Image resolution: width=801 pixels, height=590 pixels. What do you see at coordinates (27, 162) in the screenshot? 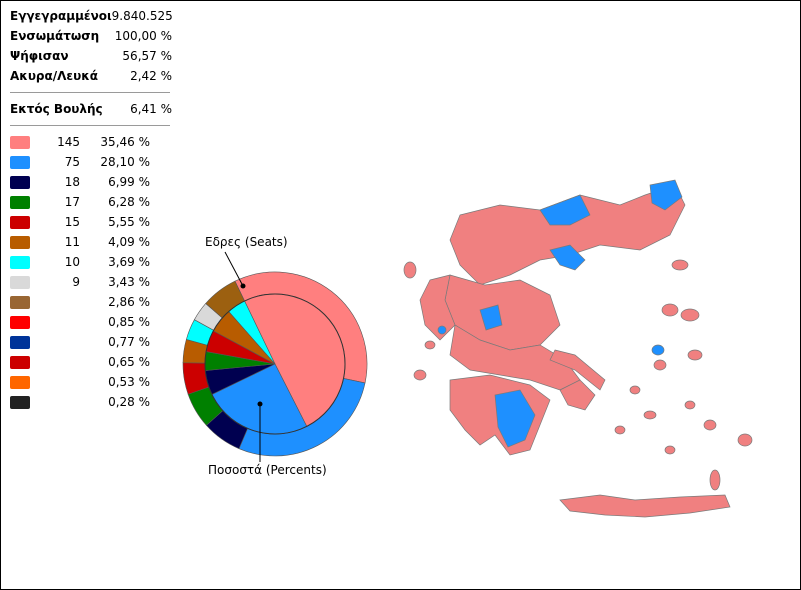
I see `nd-logo` at bounding box center [27, 162].